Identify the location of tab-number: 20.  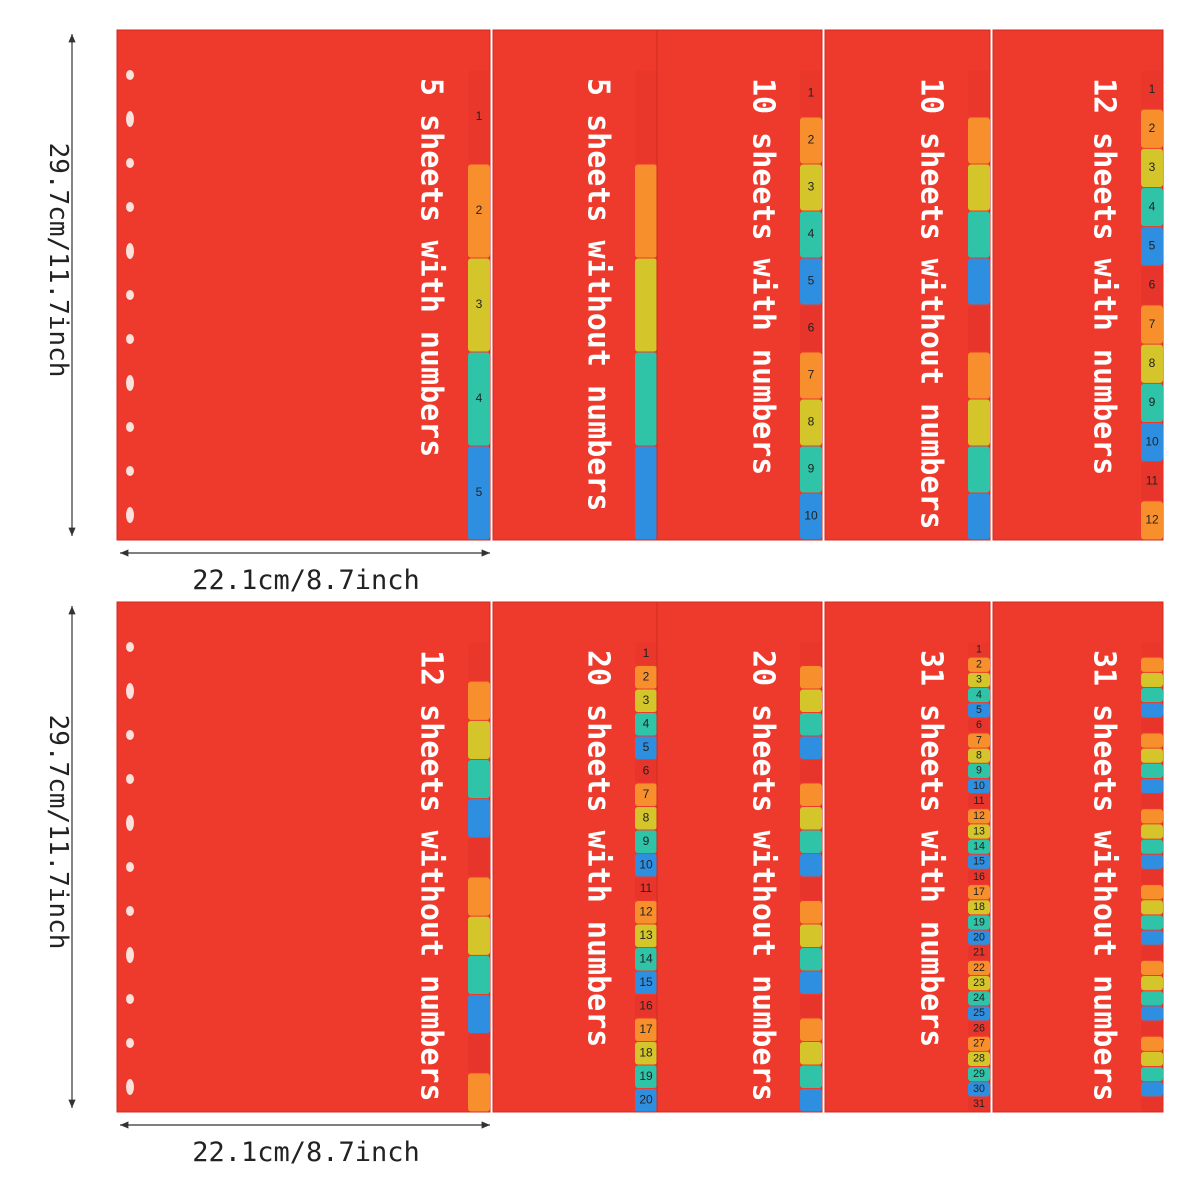
(646, 1099).